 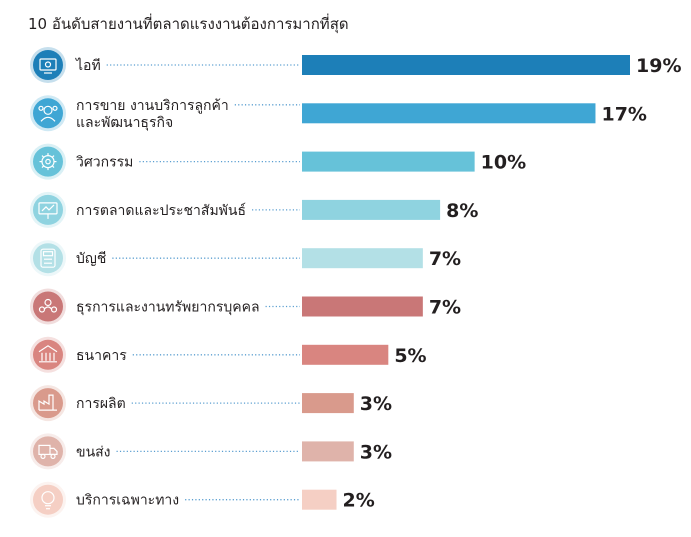 I want to click on chart-row: การผลิต 3%, so click(x=211, y=403).